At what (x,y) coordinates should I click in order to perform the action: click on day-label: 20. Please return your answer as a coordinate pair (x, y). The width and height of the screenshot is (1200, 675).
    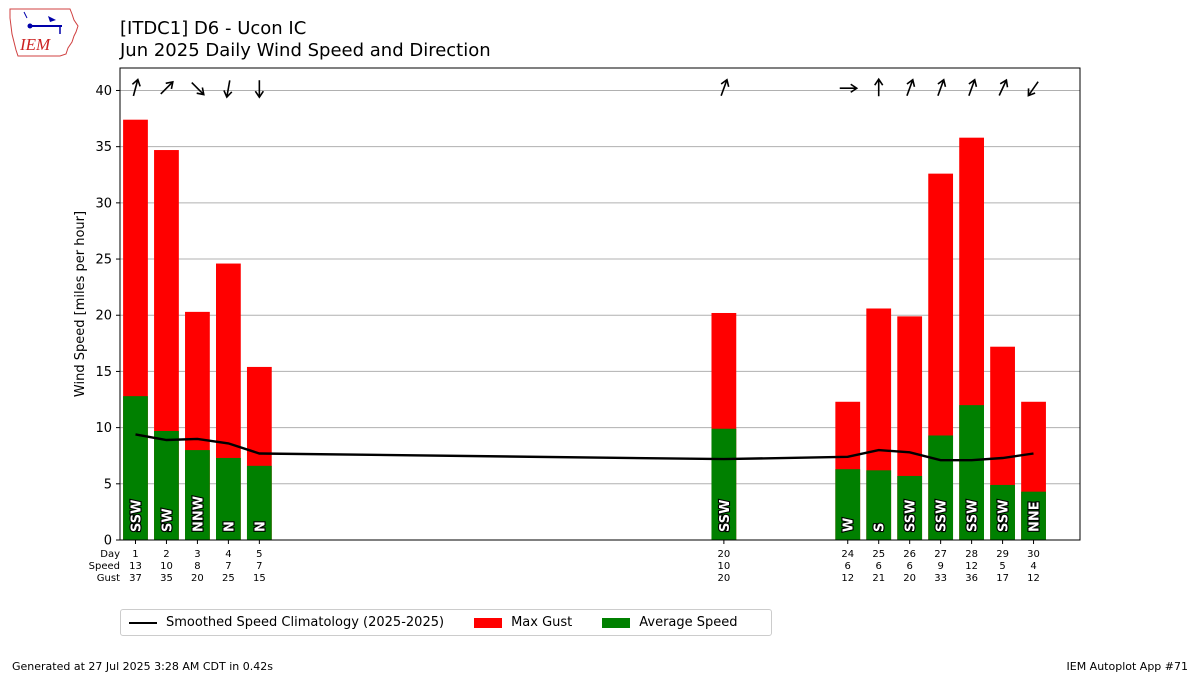
    Looking at the image, I should click on (724, 554).